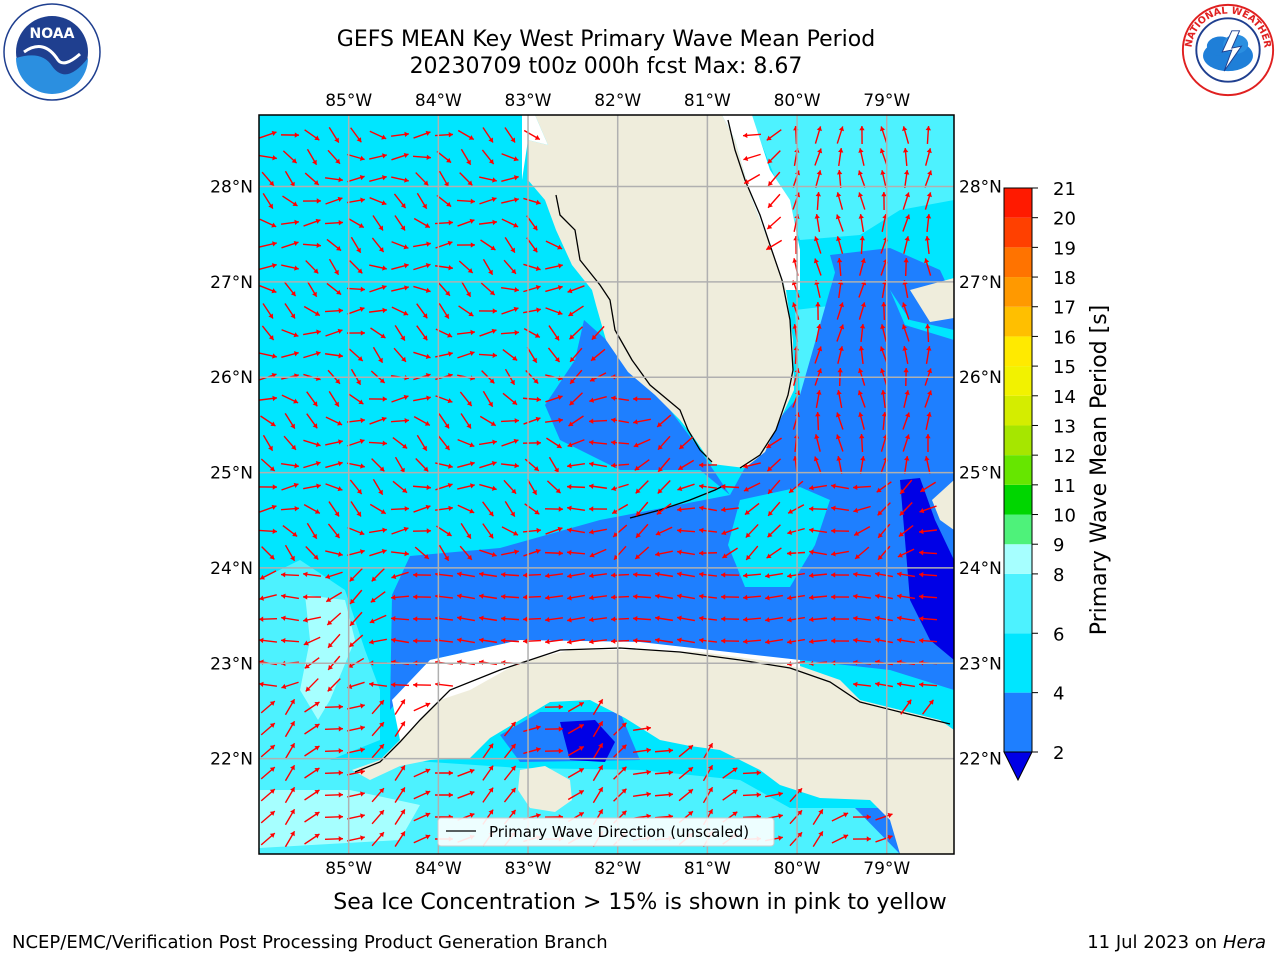  I want to click on lat-tick-label-right: 26°N, so click(980, 378).